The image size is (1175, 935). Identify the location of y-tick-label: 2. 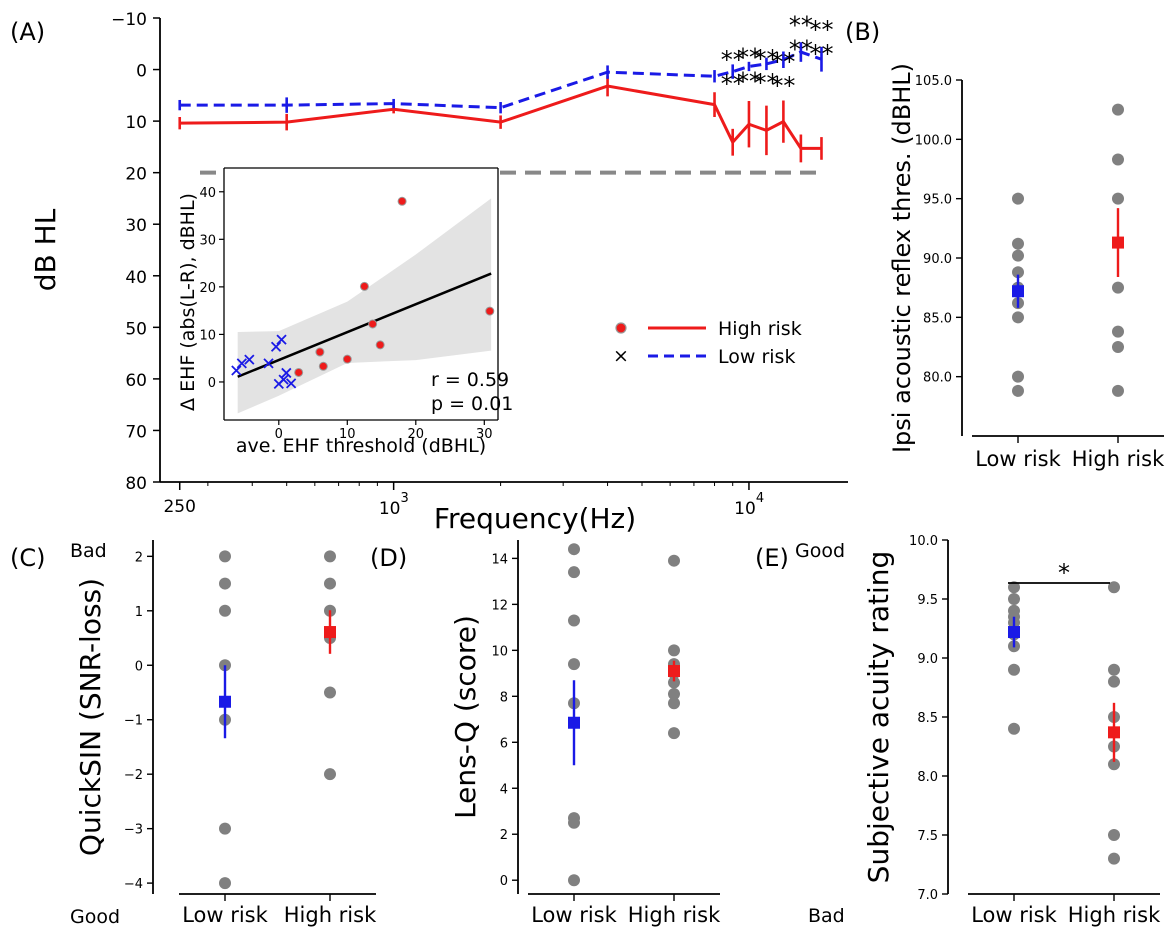
(139, 557).